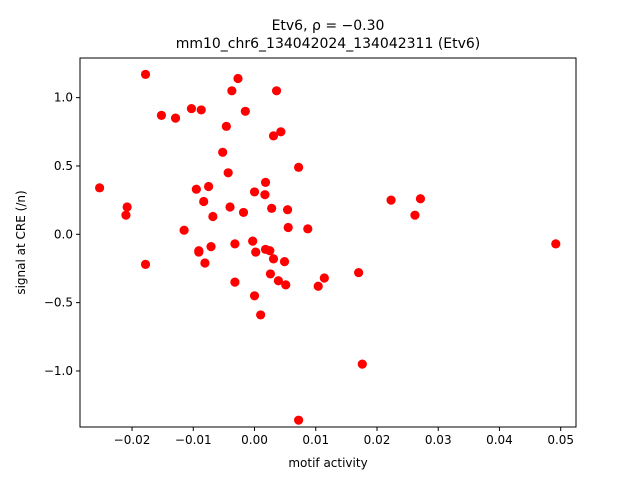 This screenshot has height=480, width=640. Describe the element at coordinates (438, 440) in the screenshot. I see `x-tick-label: 0.03` at that location.